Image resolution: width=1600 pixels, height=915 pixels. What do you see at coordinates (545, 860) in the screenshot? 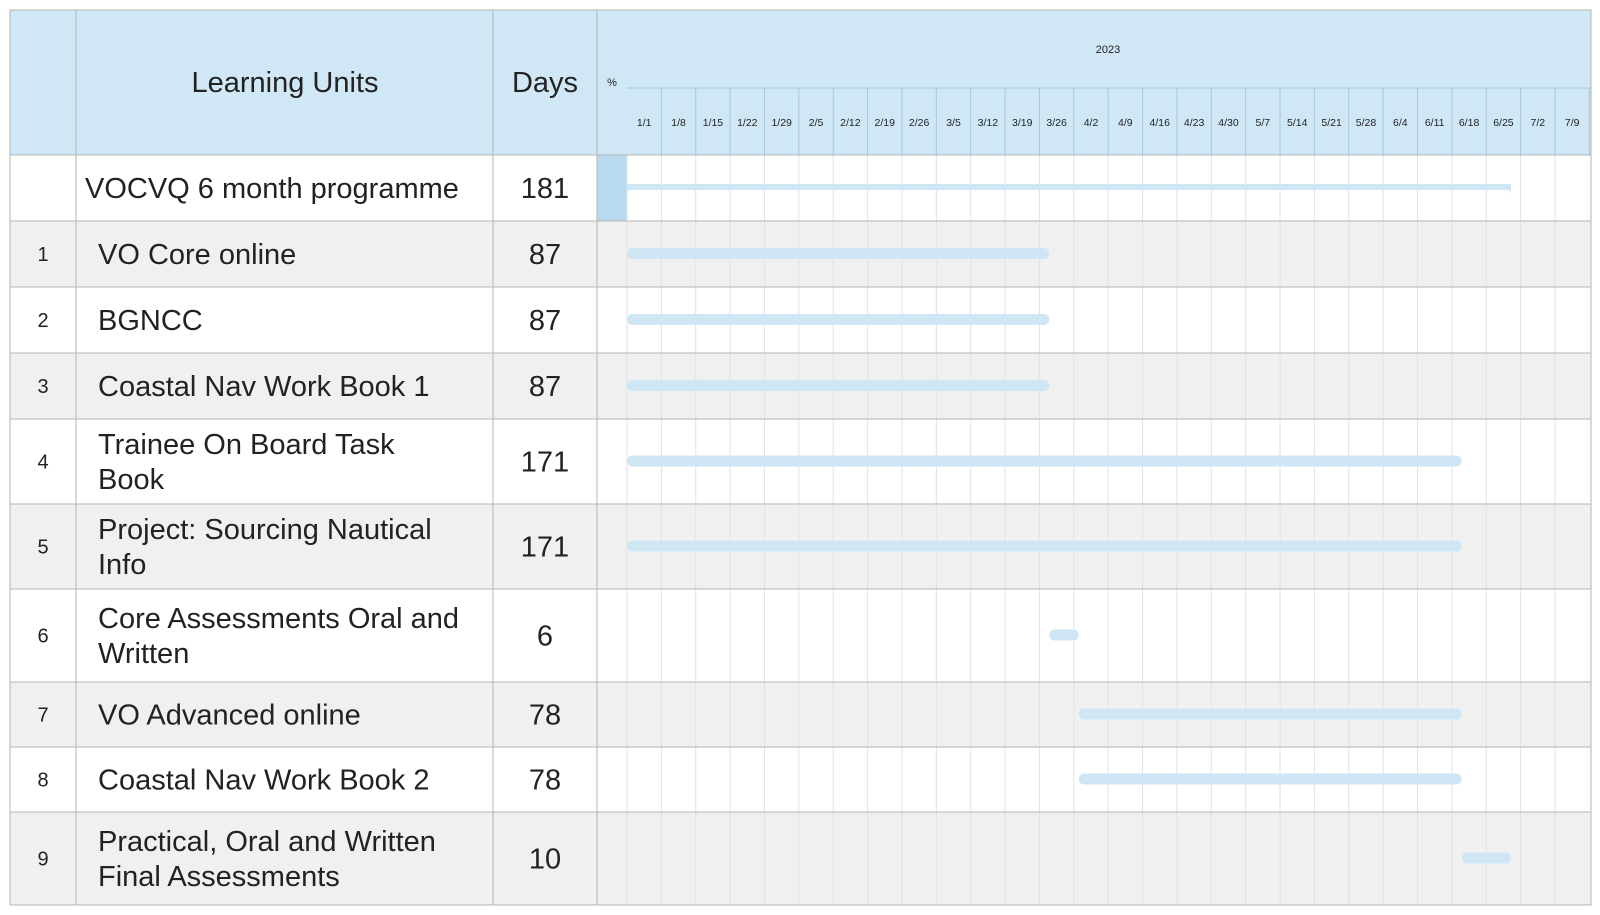
I see `task-days: 10` at bounding box center [545, 860].